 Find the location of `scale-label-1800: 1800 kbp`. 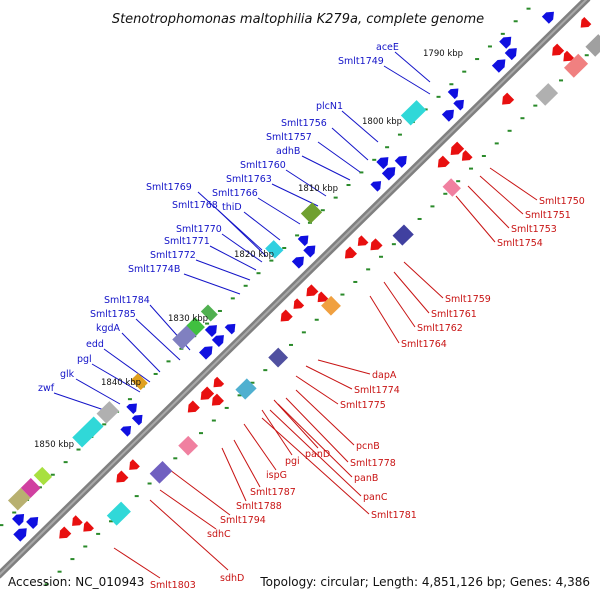

scale-label-1800: 1800 kbp is located at coordinates (382, 122).